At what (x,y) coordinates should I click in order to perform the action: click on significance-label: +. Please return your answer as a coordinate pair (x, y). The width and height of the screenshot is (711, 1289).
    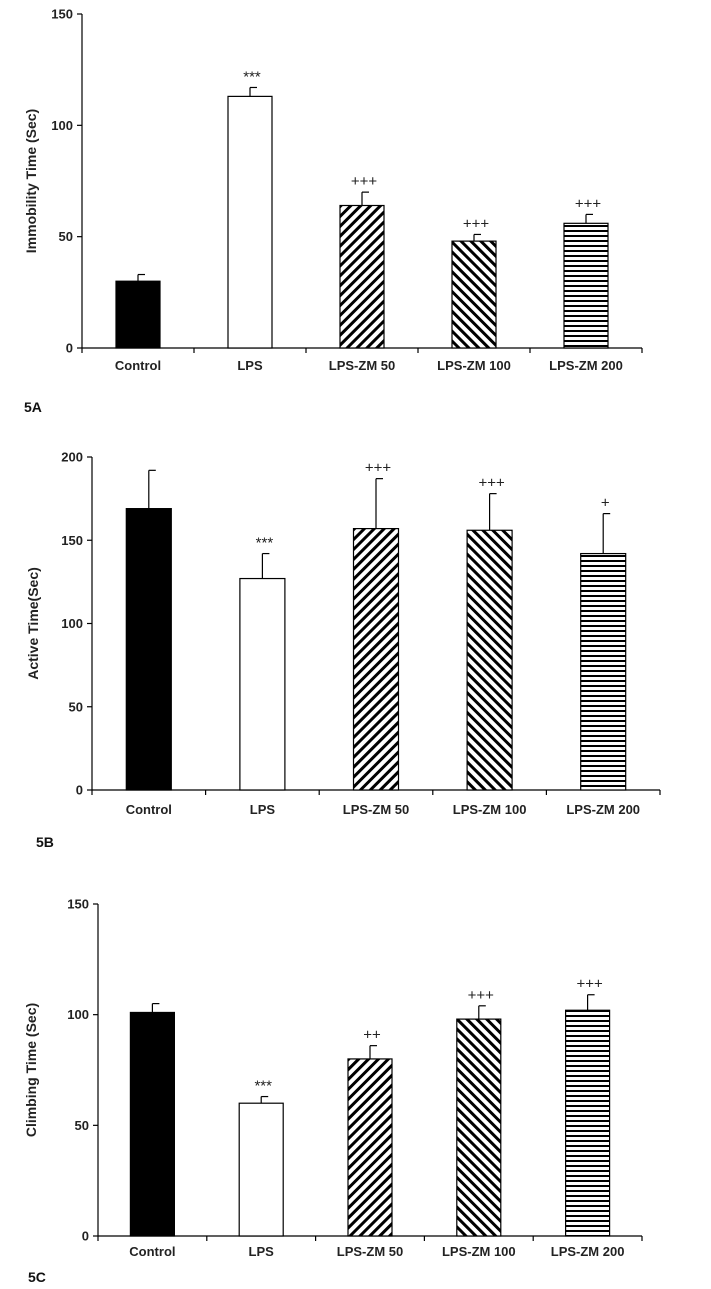
    Looking at the image, I should click on (605, 503).